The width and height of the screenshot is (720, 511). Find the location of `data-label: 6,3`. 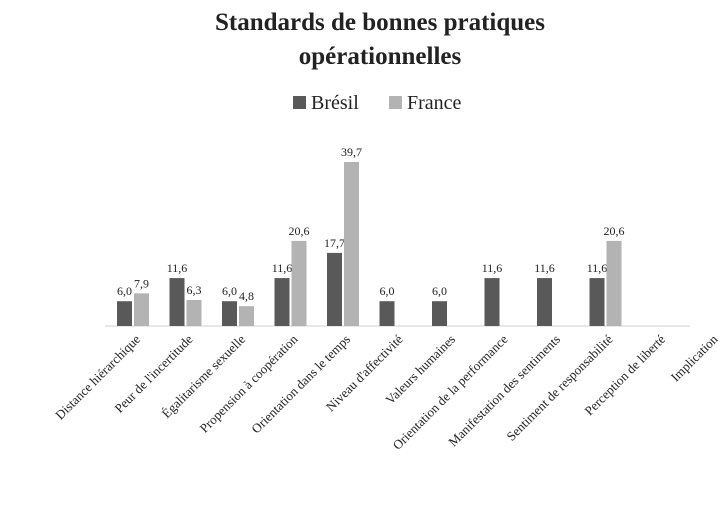

data-label: 6,3 is located at coordinates (194, 290).